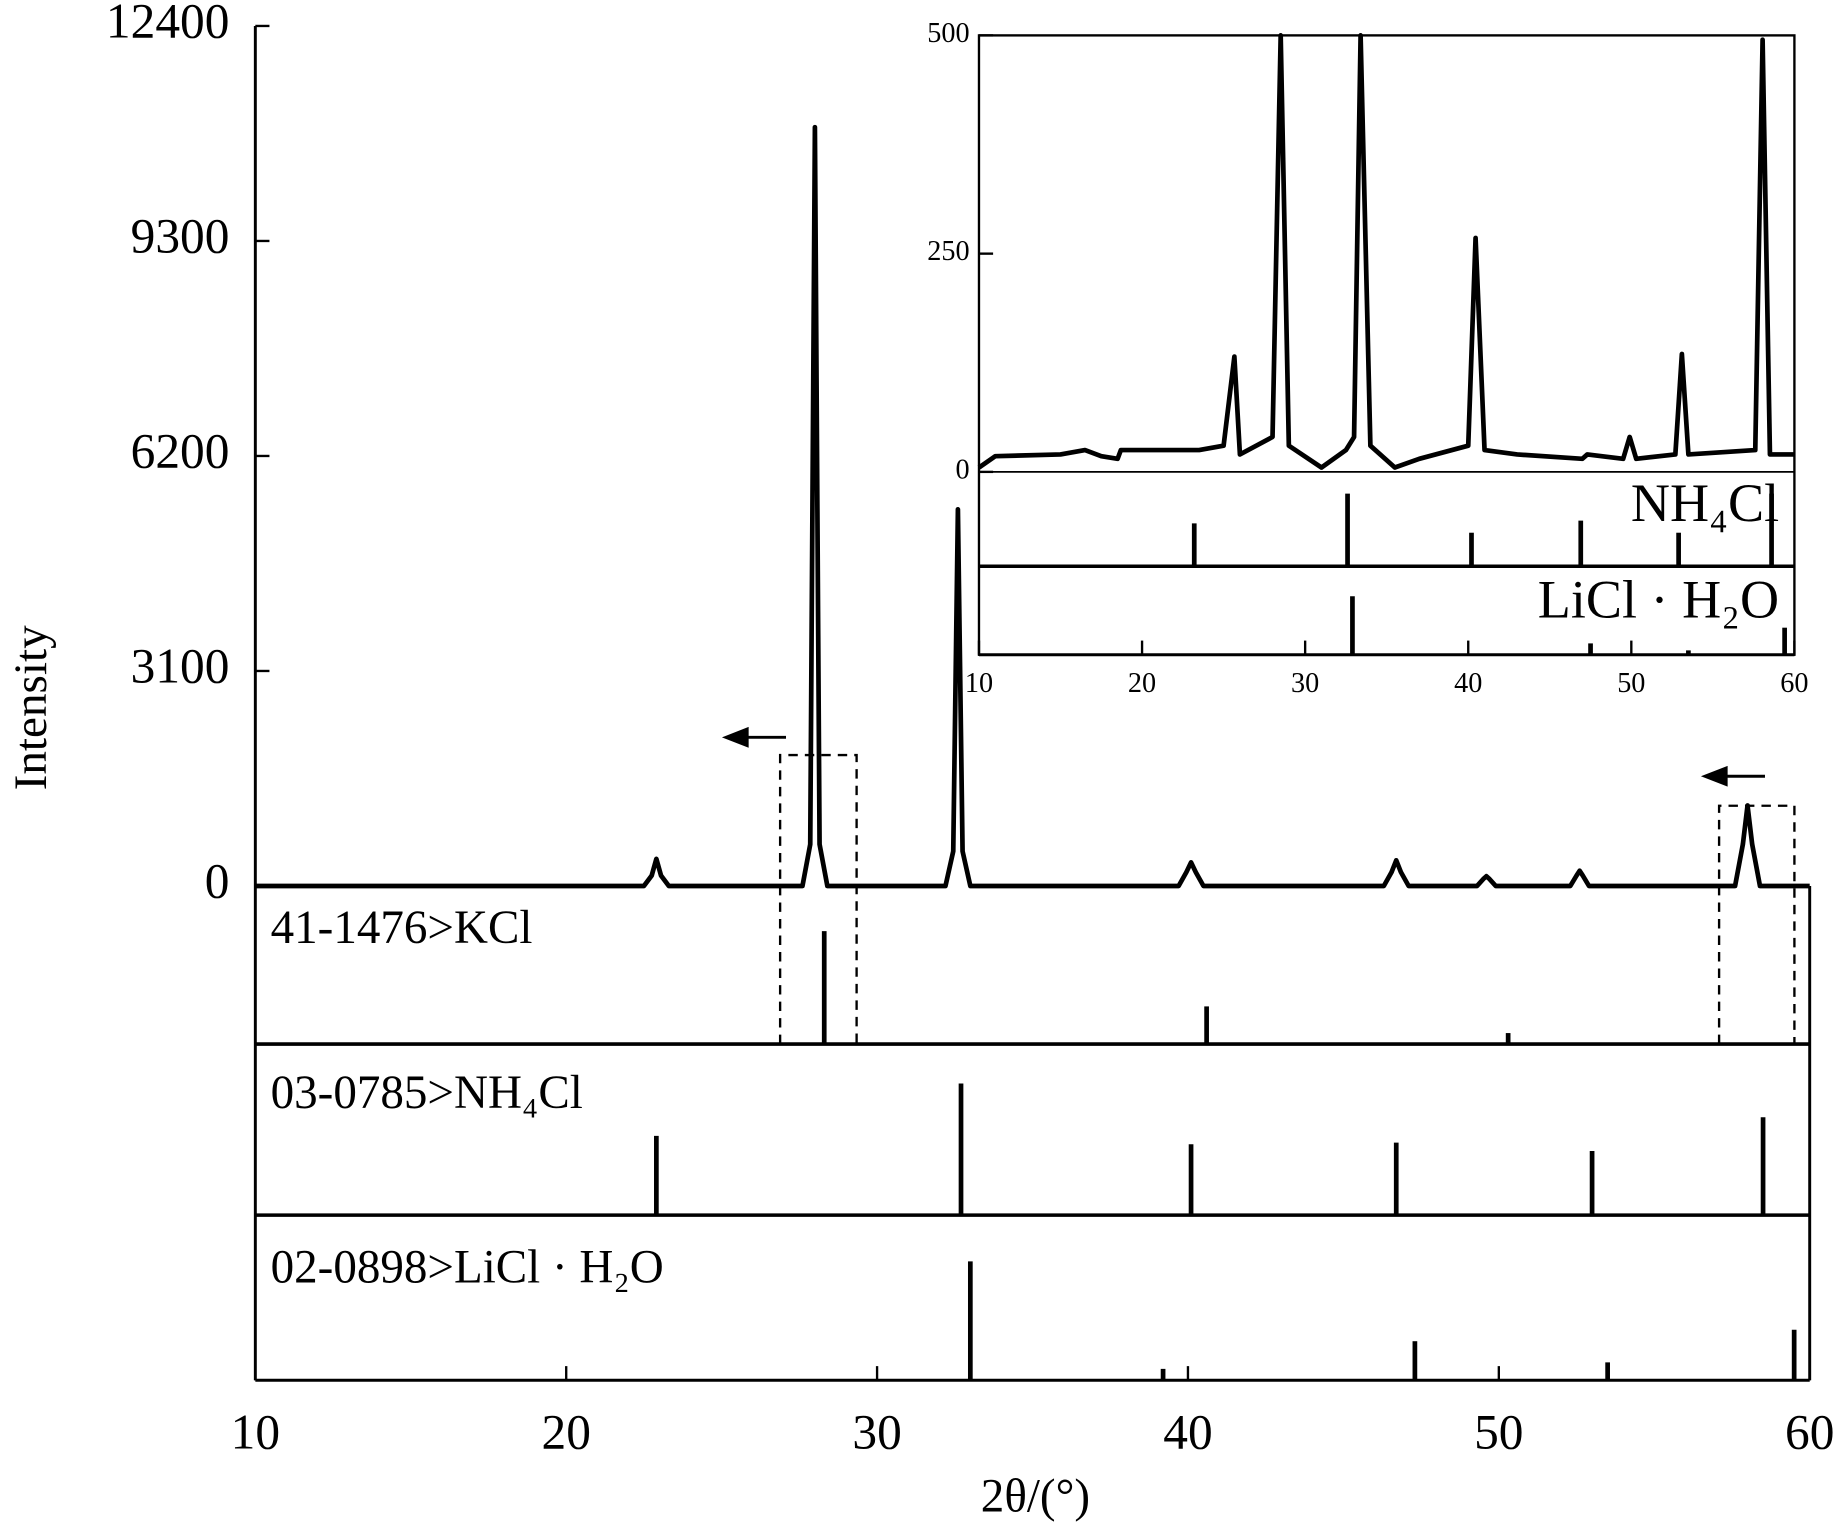  I want to click on y-tick-label: 250, so click(948, 251).